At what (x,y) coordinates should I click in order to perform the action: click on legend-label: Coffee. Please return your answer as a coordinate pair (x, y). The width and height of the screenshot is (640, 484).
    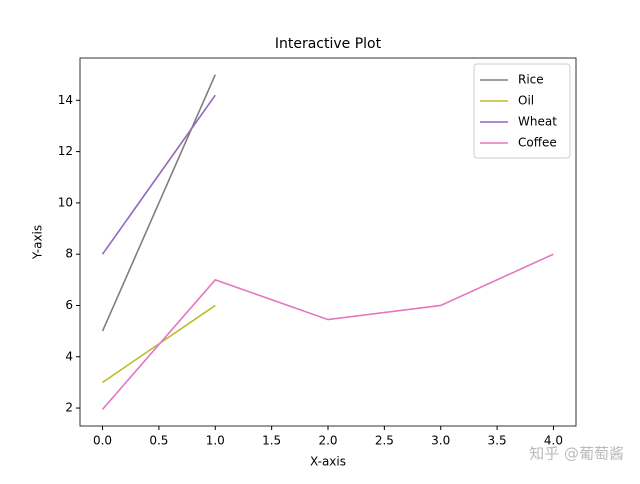
    Looking at the image, I should click on (537, 143).